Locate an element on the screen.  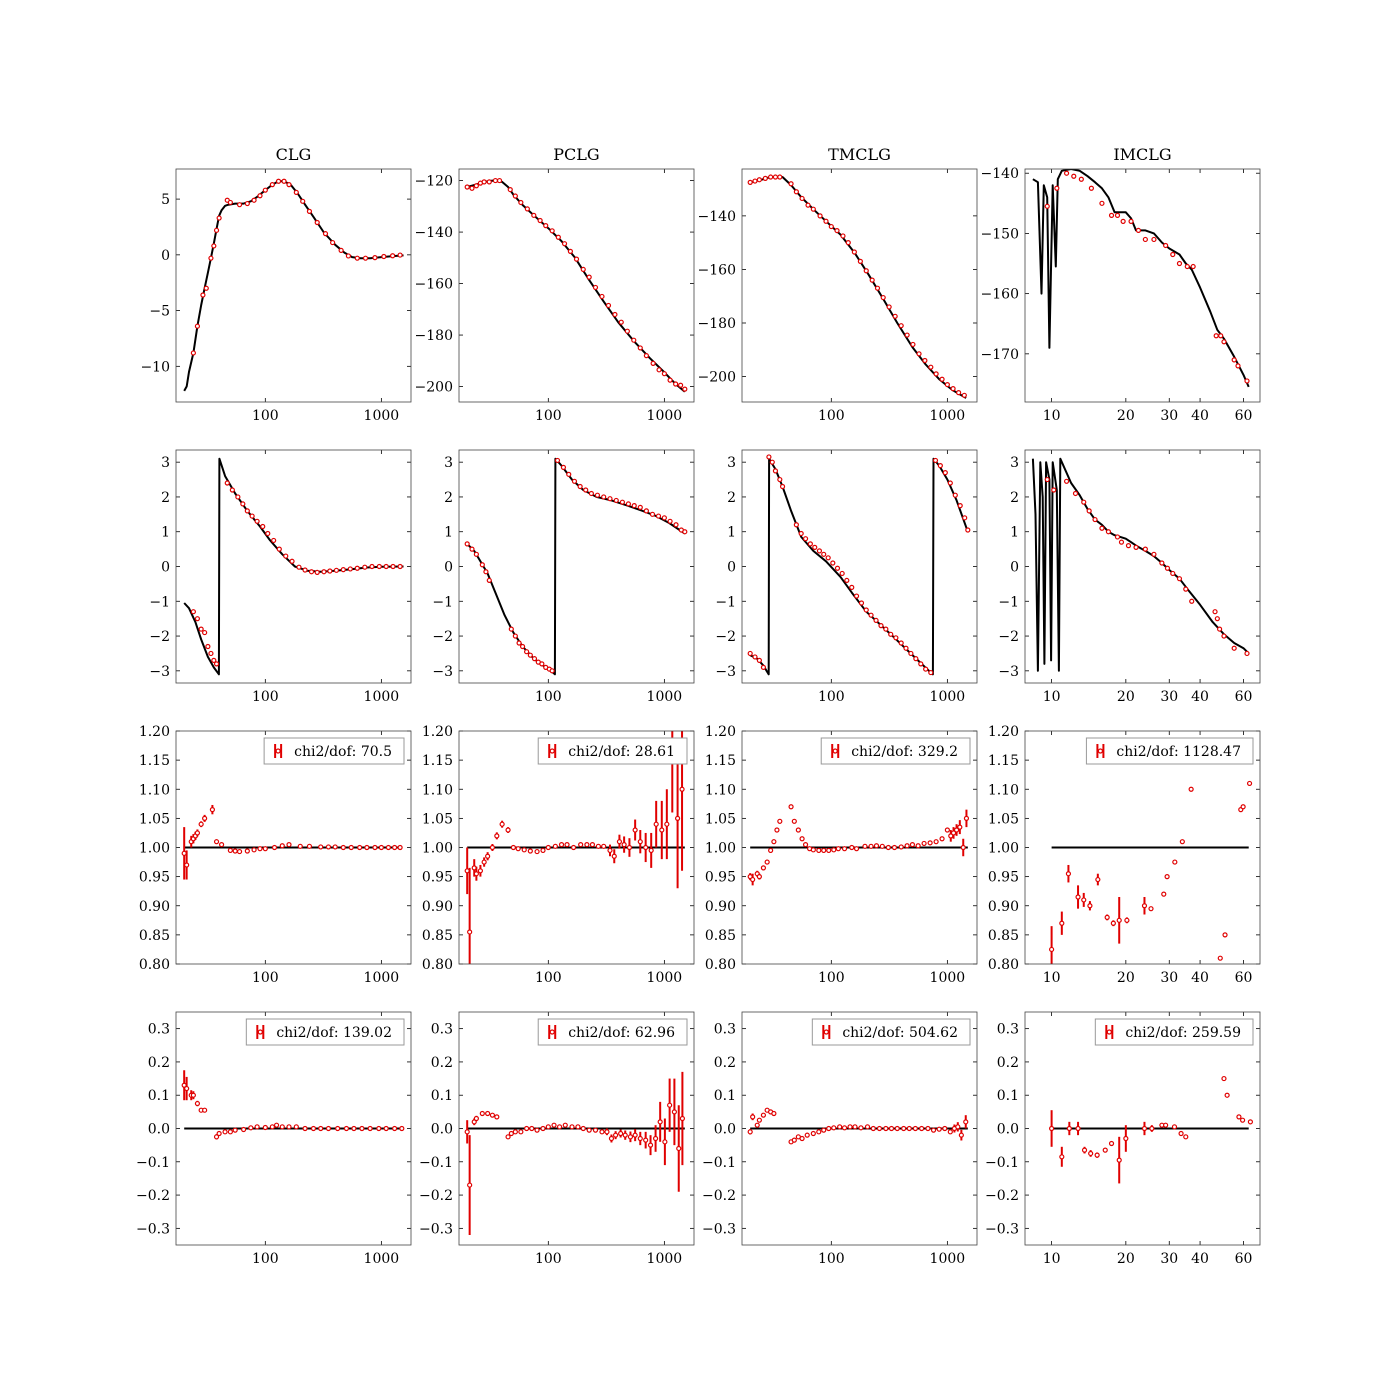
y-tick-label: −2 is located at coordinates (1008, 637).